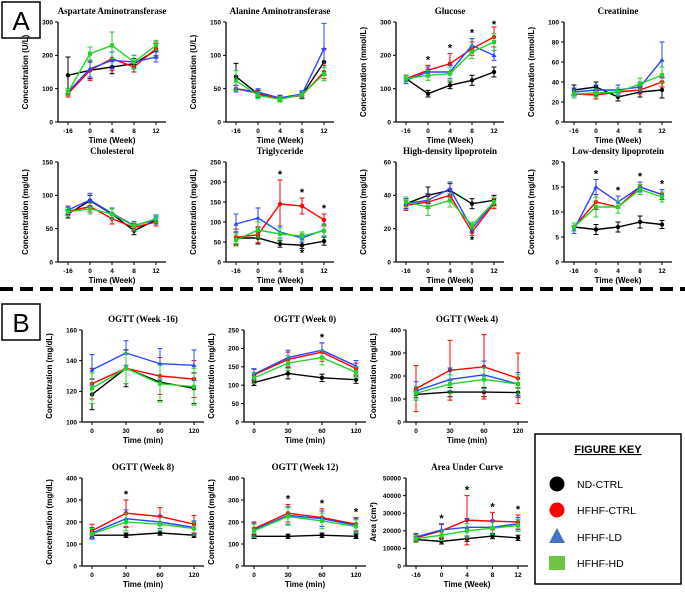 Image resolution: width=685 pixels, height=593 pixels. I want to click on panel-a-label: A, so click(21, 20).